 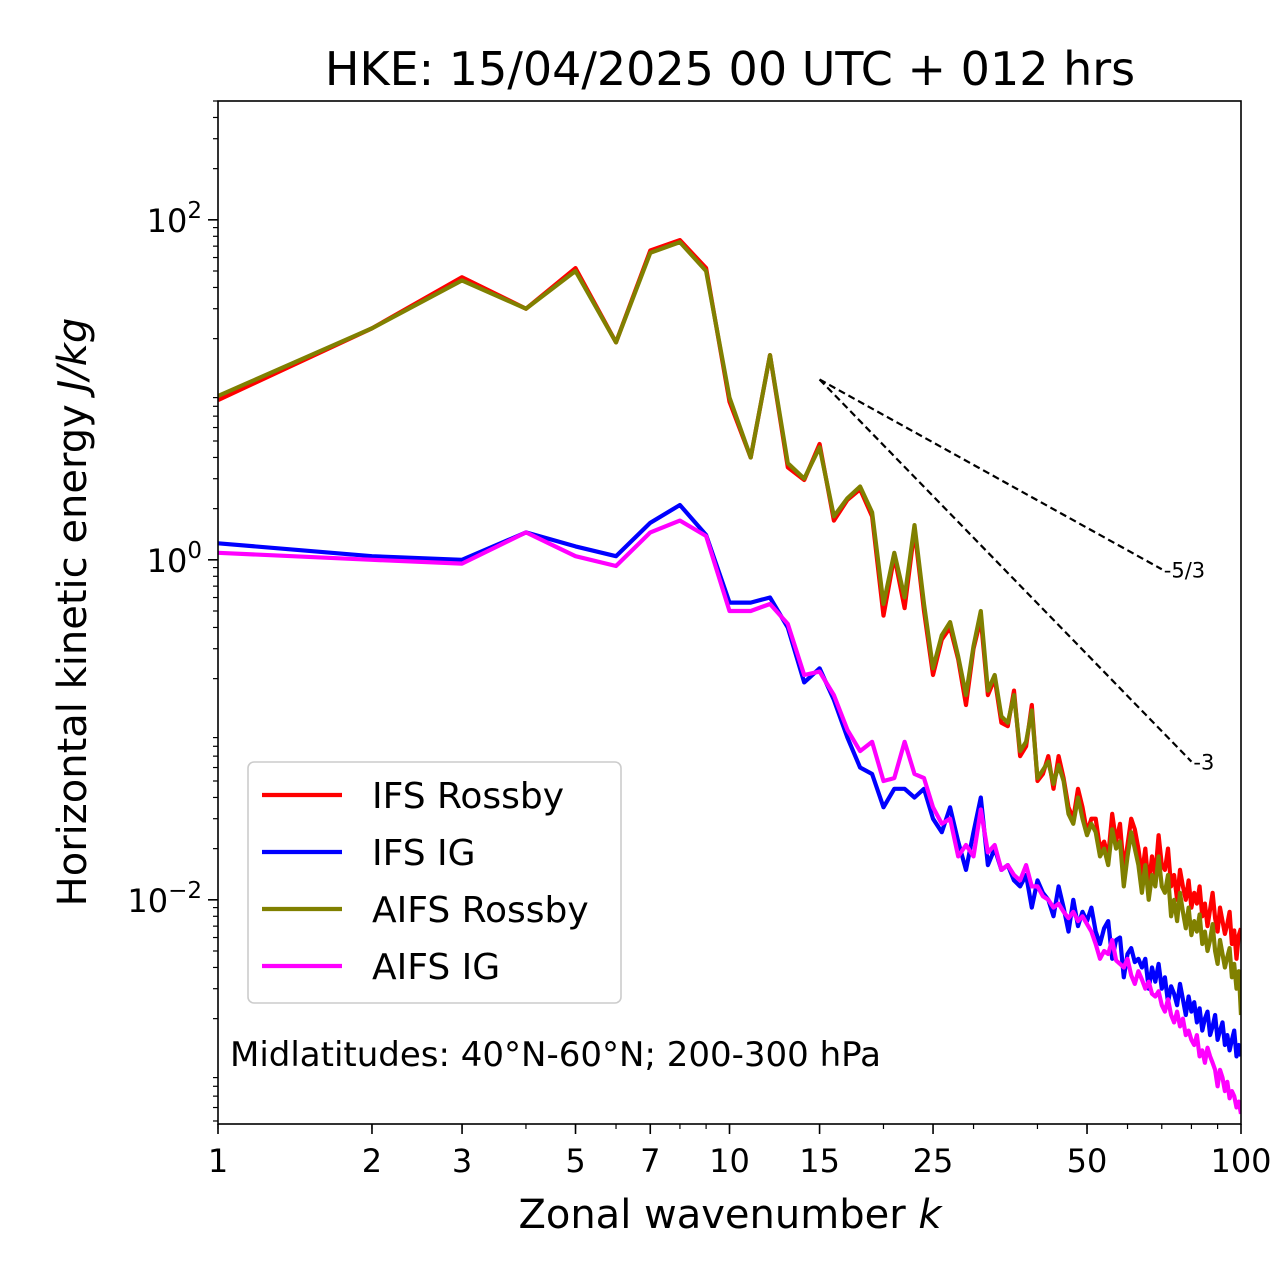 I want to click on chart-title: HKE: 15/04/2025 00 UTC + 012 hrs, so click(x=730, y=69).